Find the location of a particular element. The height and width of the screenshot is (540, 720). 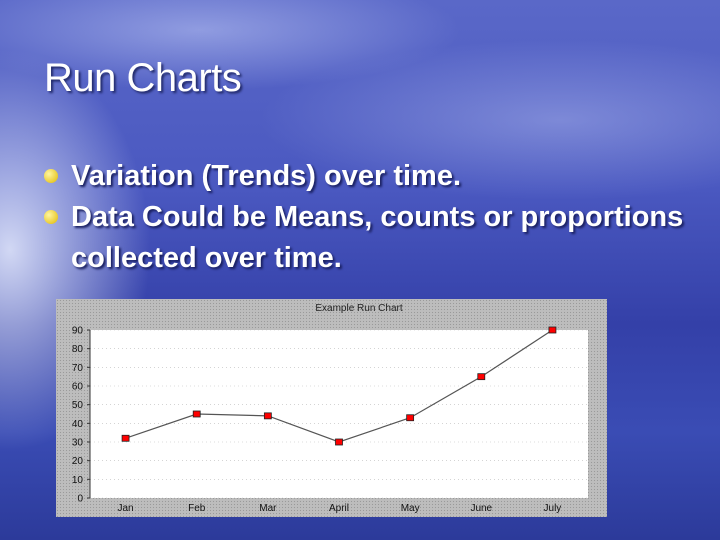

y-tick-label: 30 is located at coordinates (78, 443).